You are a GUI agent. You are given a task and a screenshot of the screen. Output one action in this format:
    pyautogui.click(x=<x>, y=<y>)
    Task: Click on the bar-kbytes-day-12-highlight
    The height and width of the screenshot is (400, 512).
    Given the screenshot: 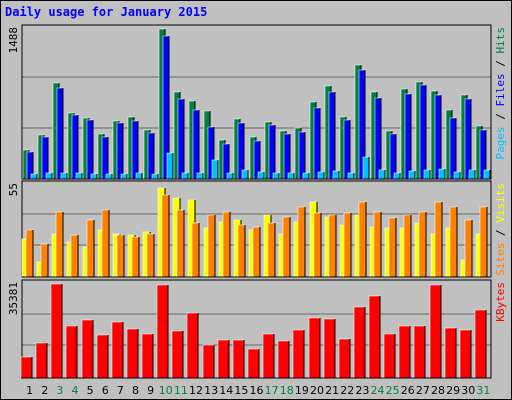 What is the action you would take?
    pyautogui.click(x=192, y=345)
    